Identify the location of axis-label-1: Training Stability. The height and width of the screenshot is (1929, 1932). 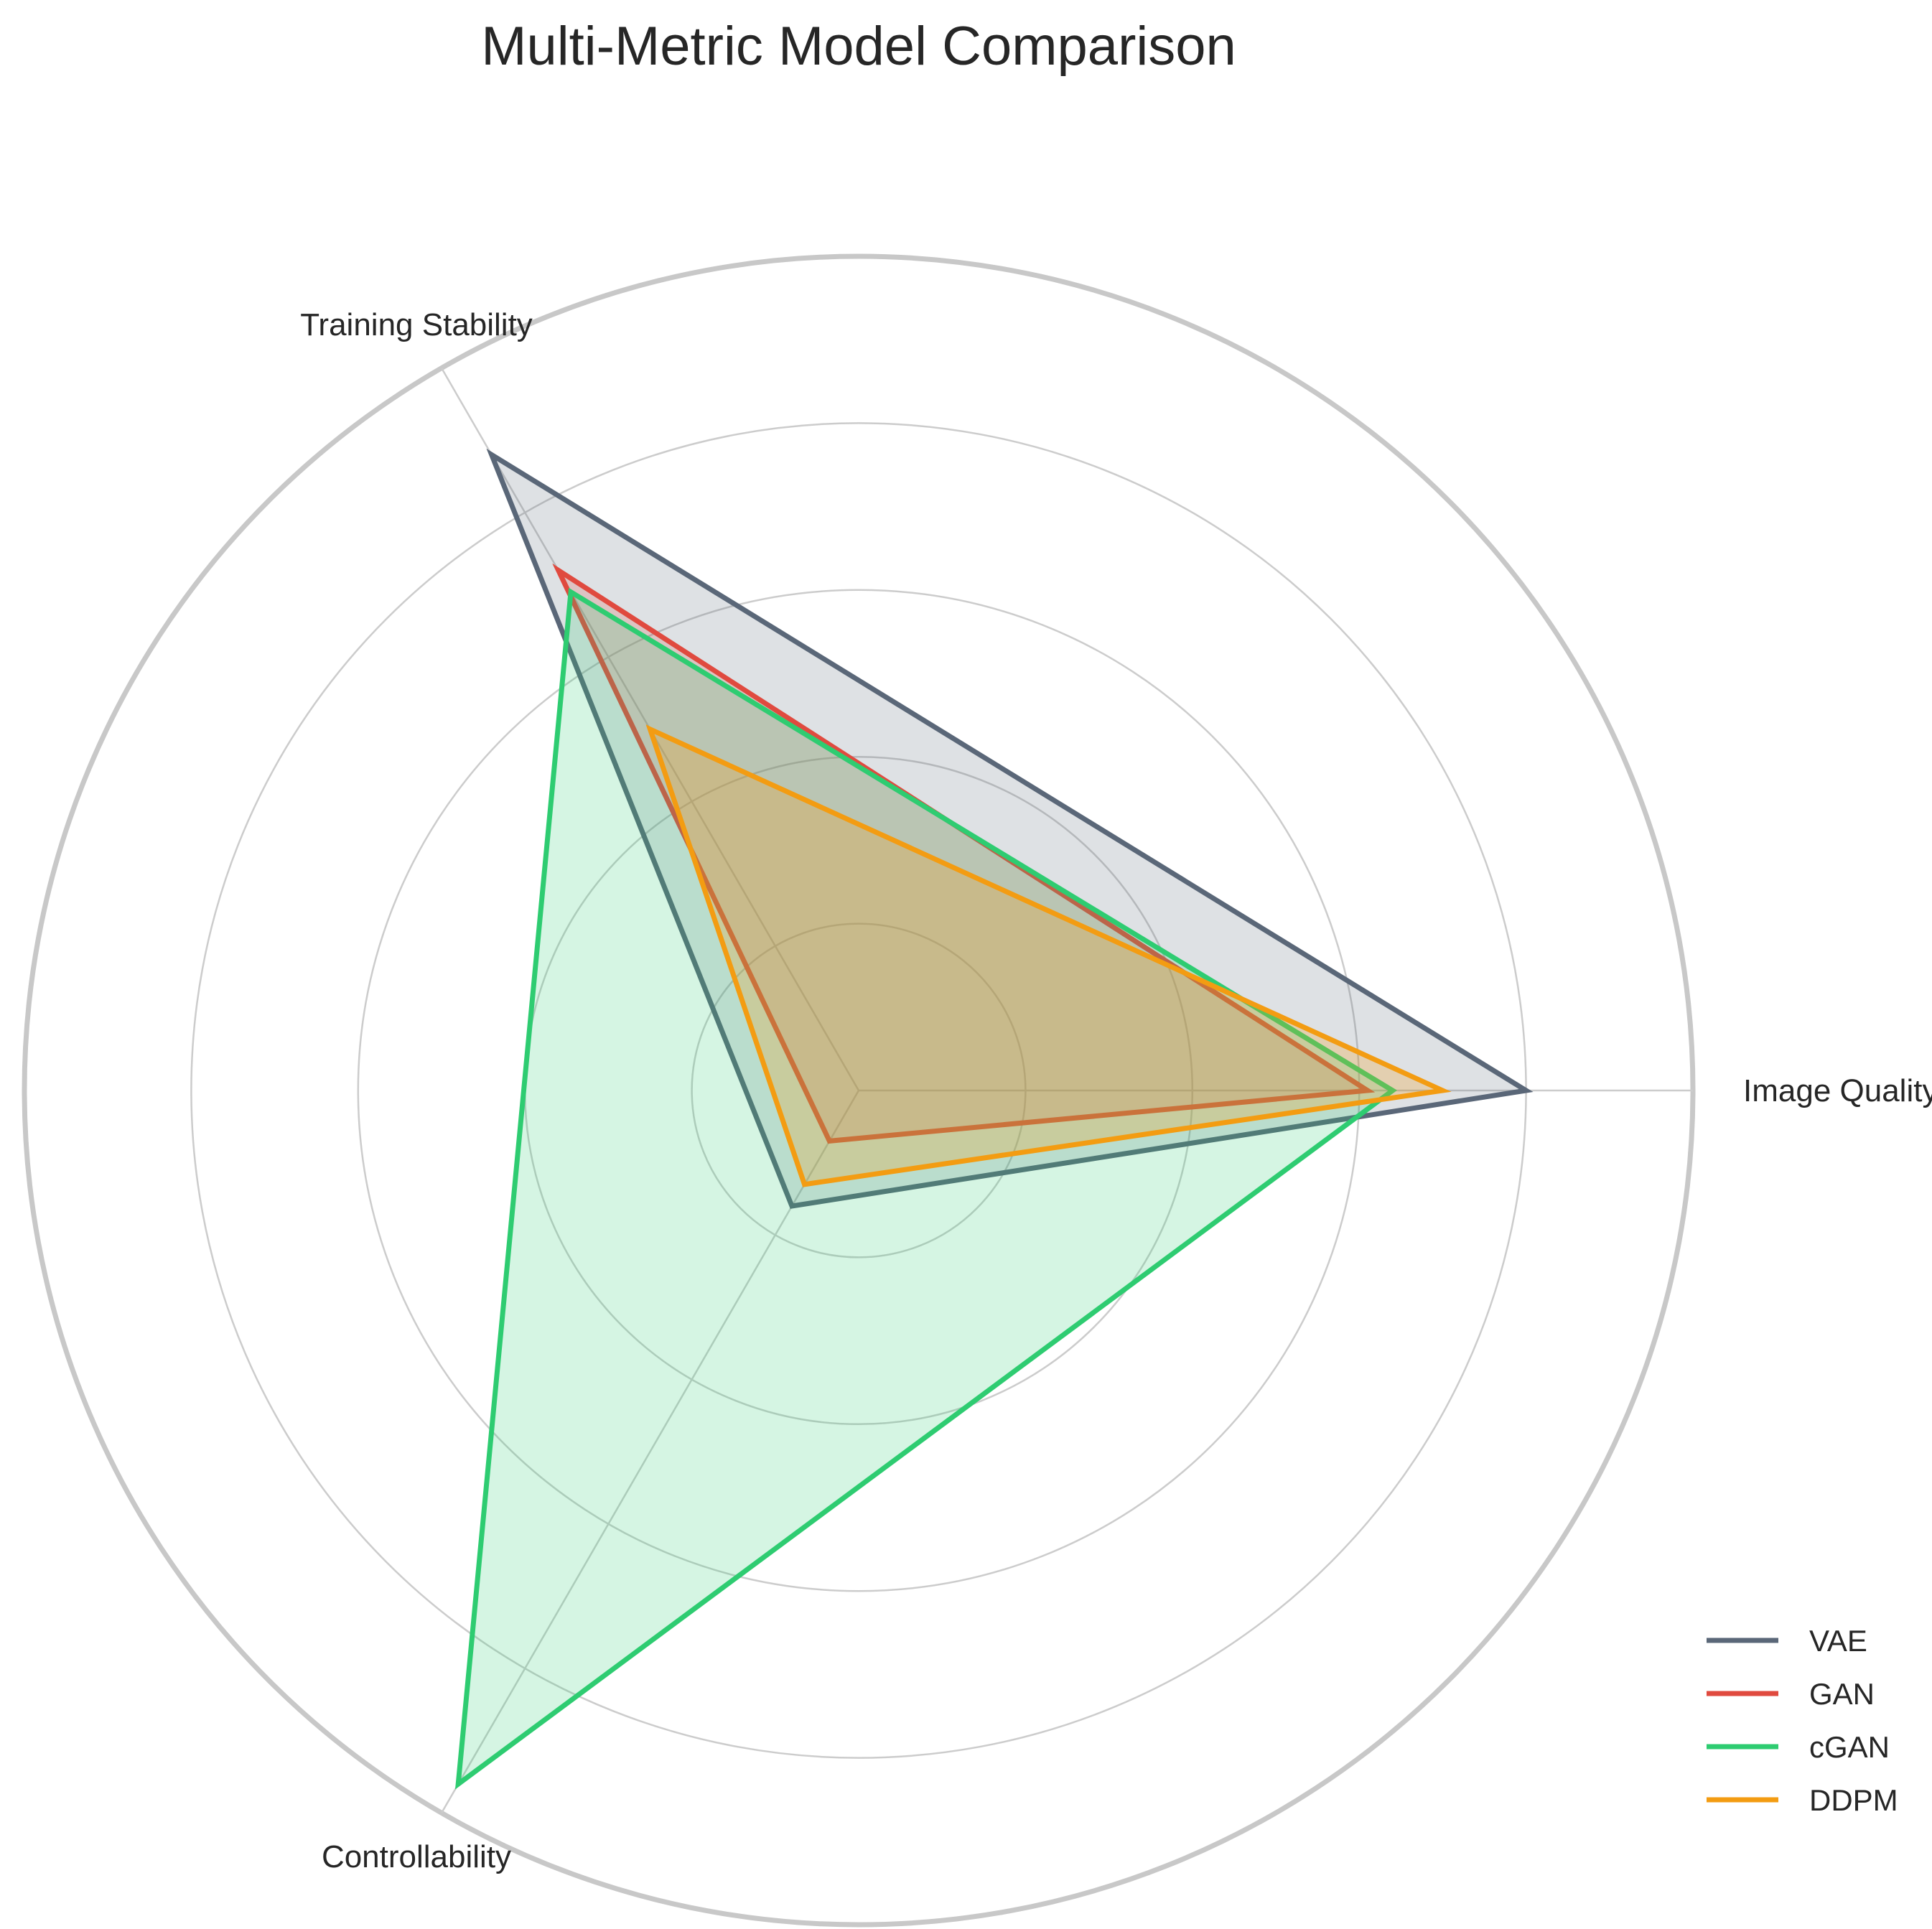
(416, 324).